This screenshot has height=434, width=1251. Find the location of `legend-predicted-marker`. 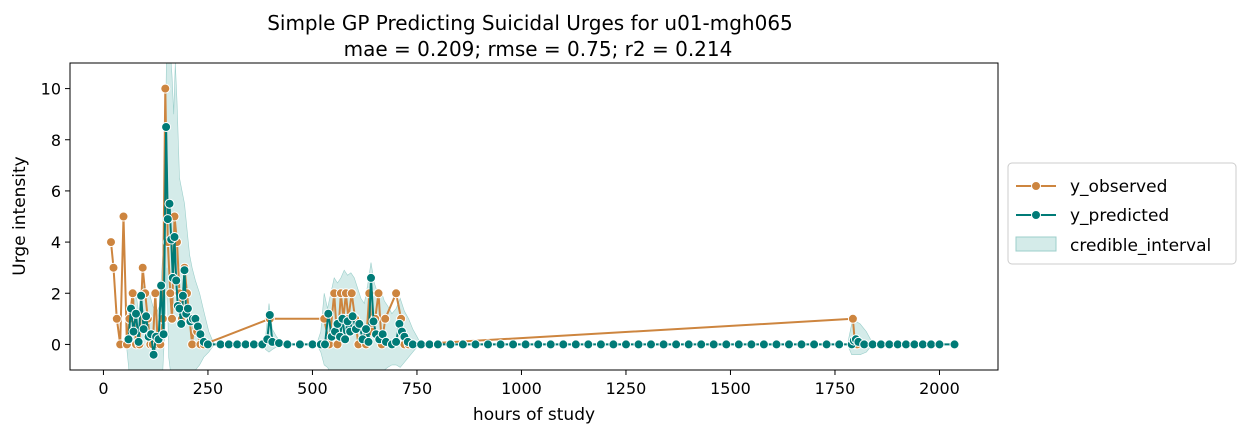

legend-predicted-marker is located at coordinates (1036, 215).